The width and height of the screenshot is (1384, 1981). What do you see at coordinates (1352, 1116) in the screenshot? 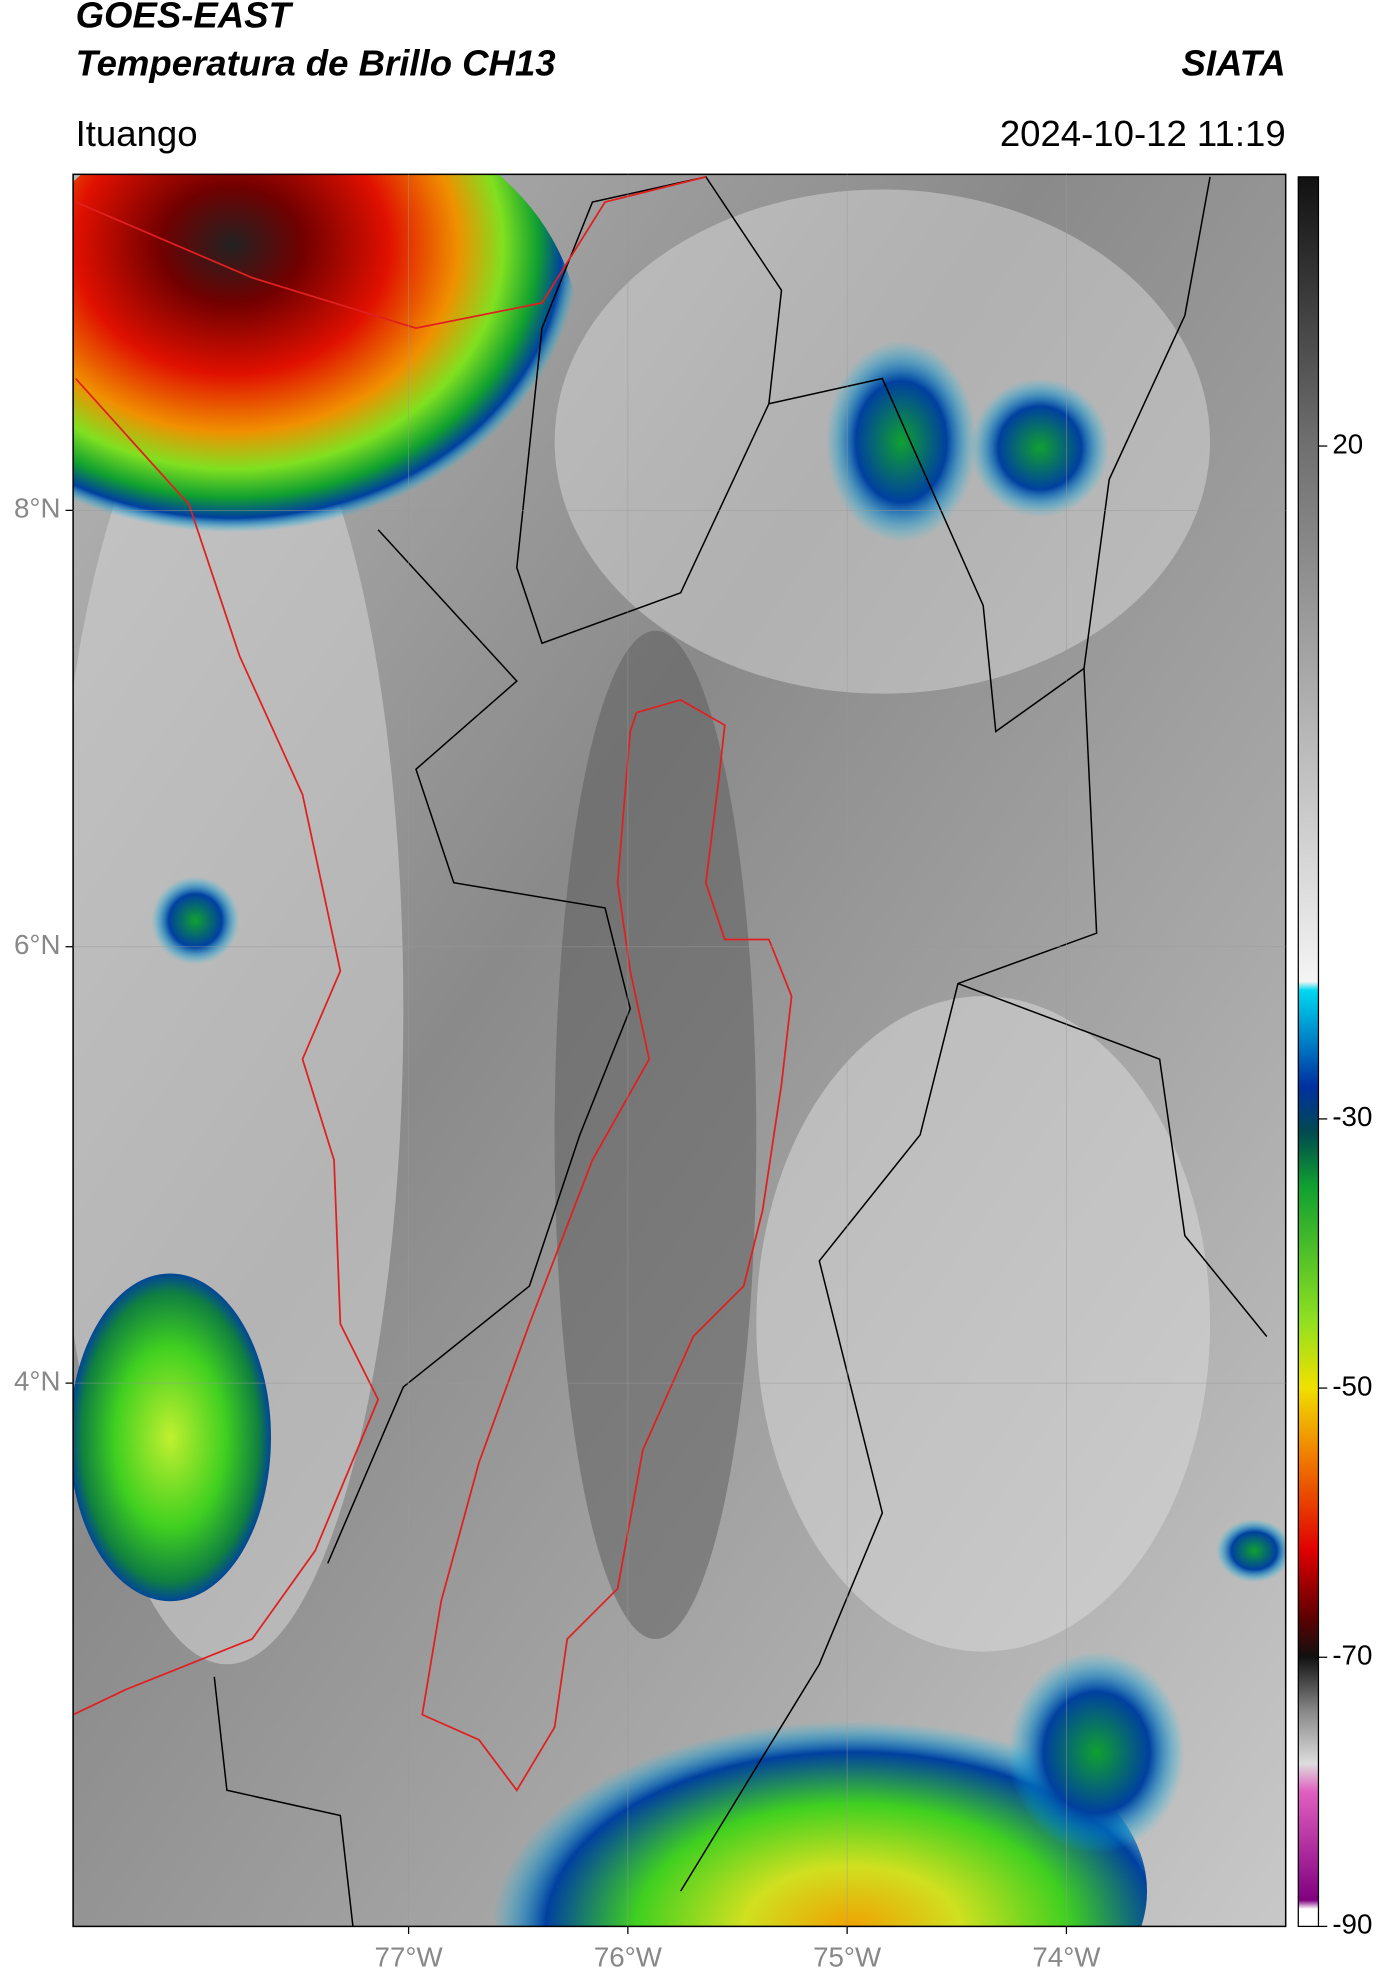
I see `colorbar-tick-label: -30` at bounding box center [1352, 1116].